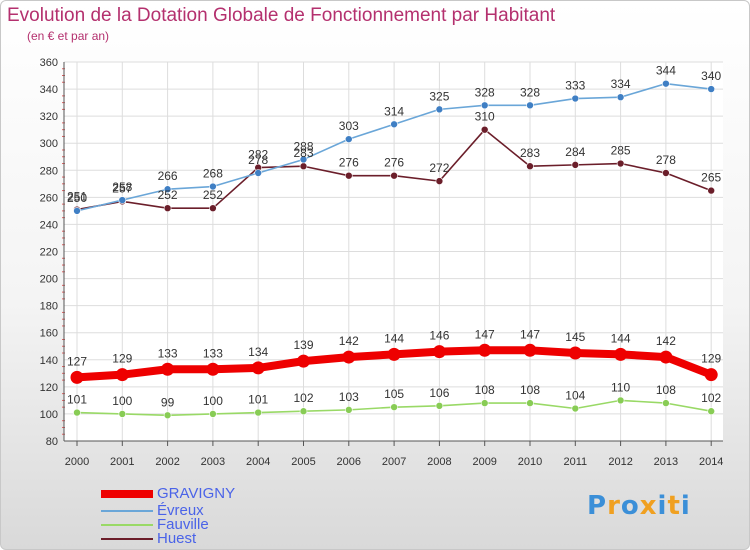 The width and height of the screenshot is (750, 550). What do you see at coordinates (122, 187) in the screenshot?
I see `data-label-evreux: 258` at bounding box center [122, 187].